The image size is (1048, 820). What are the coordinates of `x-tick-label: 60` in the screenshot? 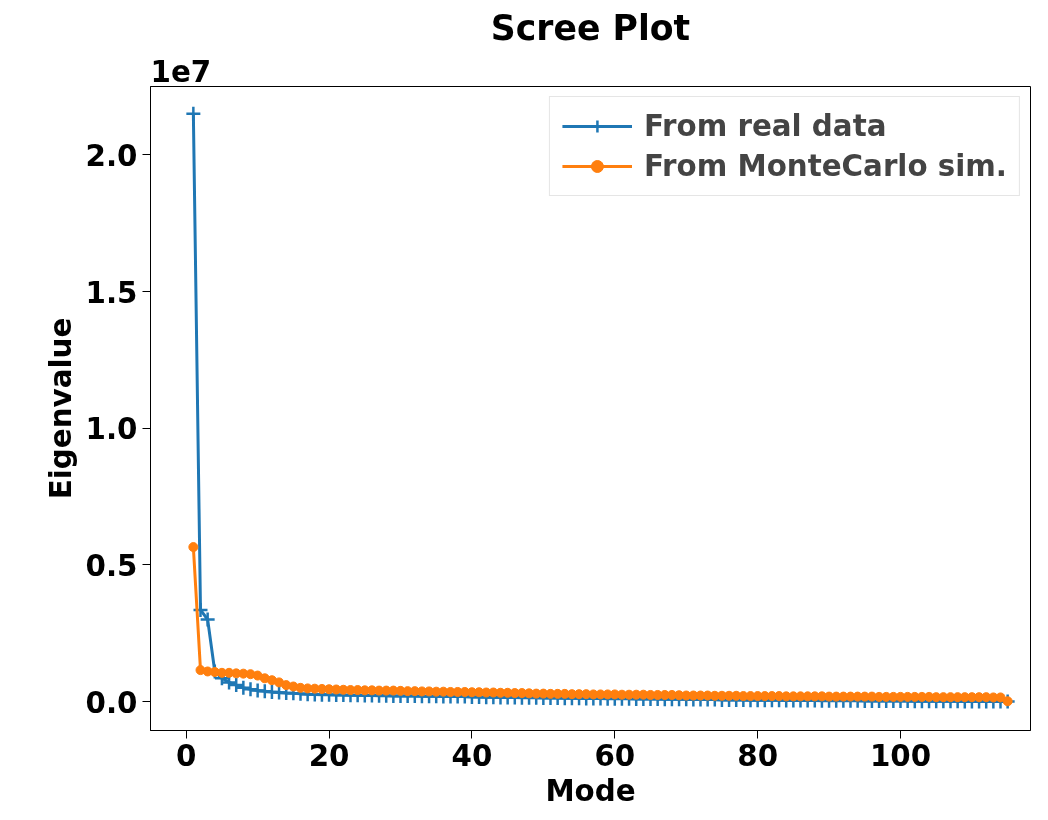 It's located at (615, 755).